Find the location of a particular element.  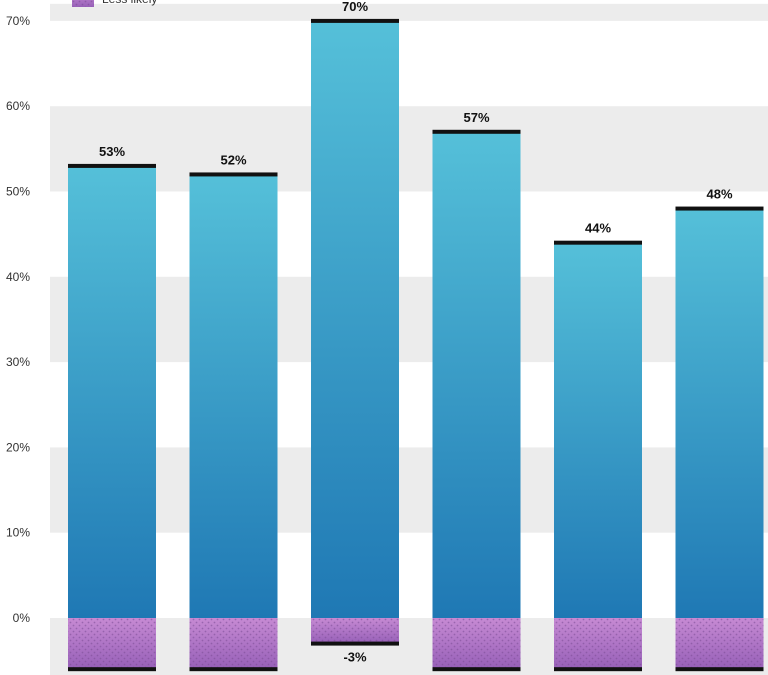

bar-value-label: 57% is located at coordinates (476, 117).